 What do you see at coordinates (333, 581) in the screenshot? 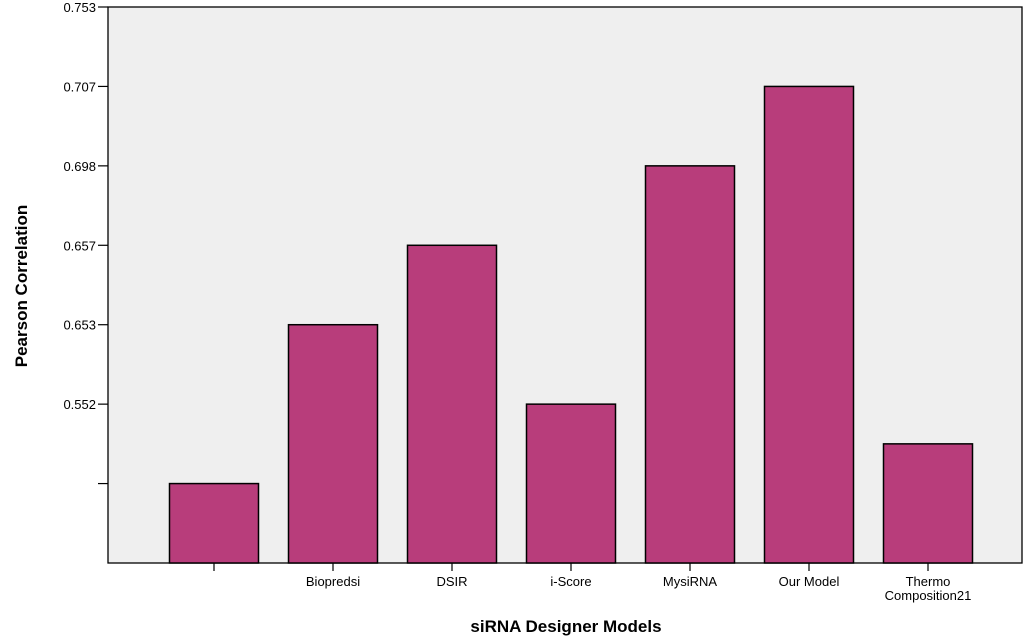
I see `x-tick-label: Biopredsi` at bounding box center [333, 581].